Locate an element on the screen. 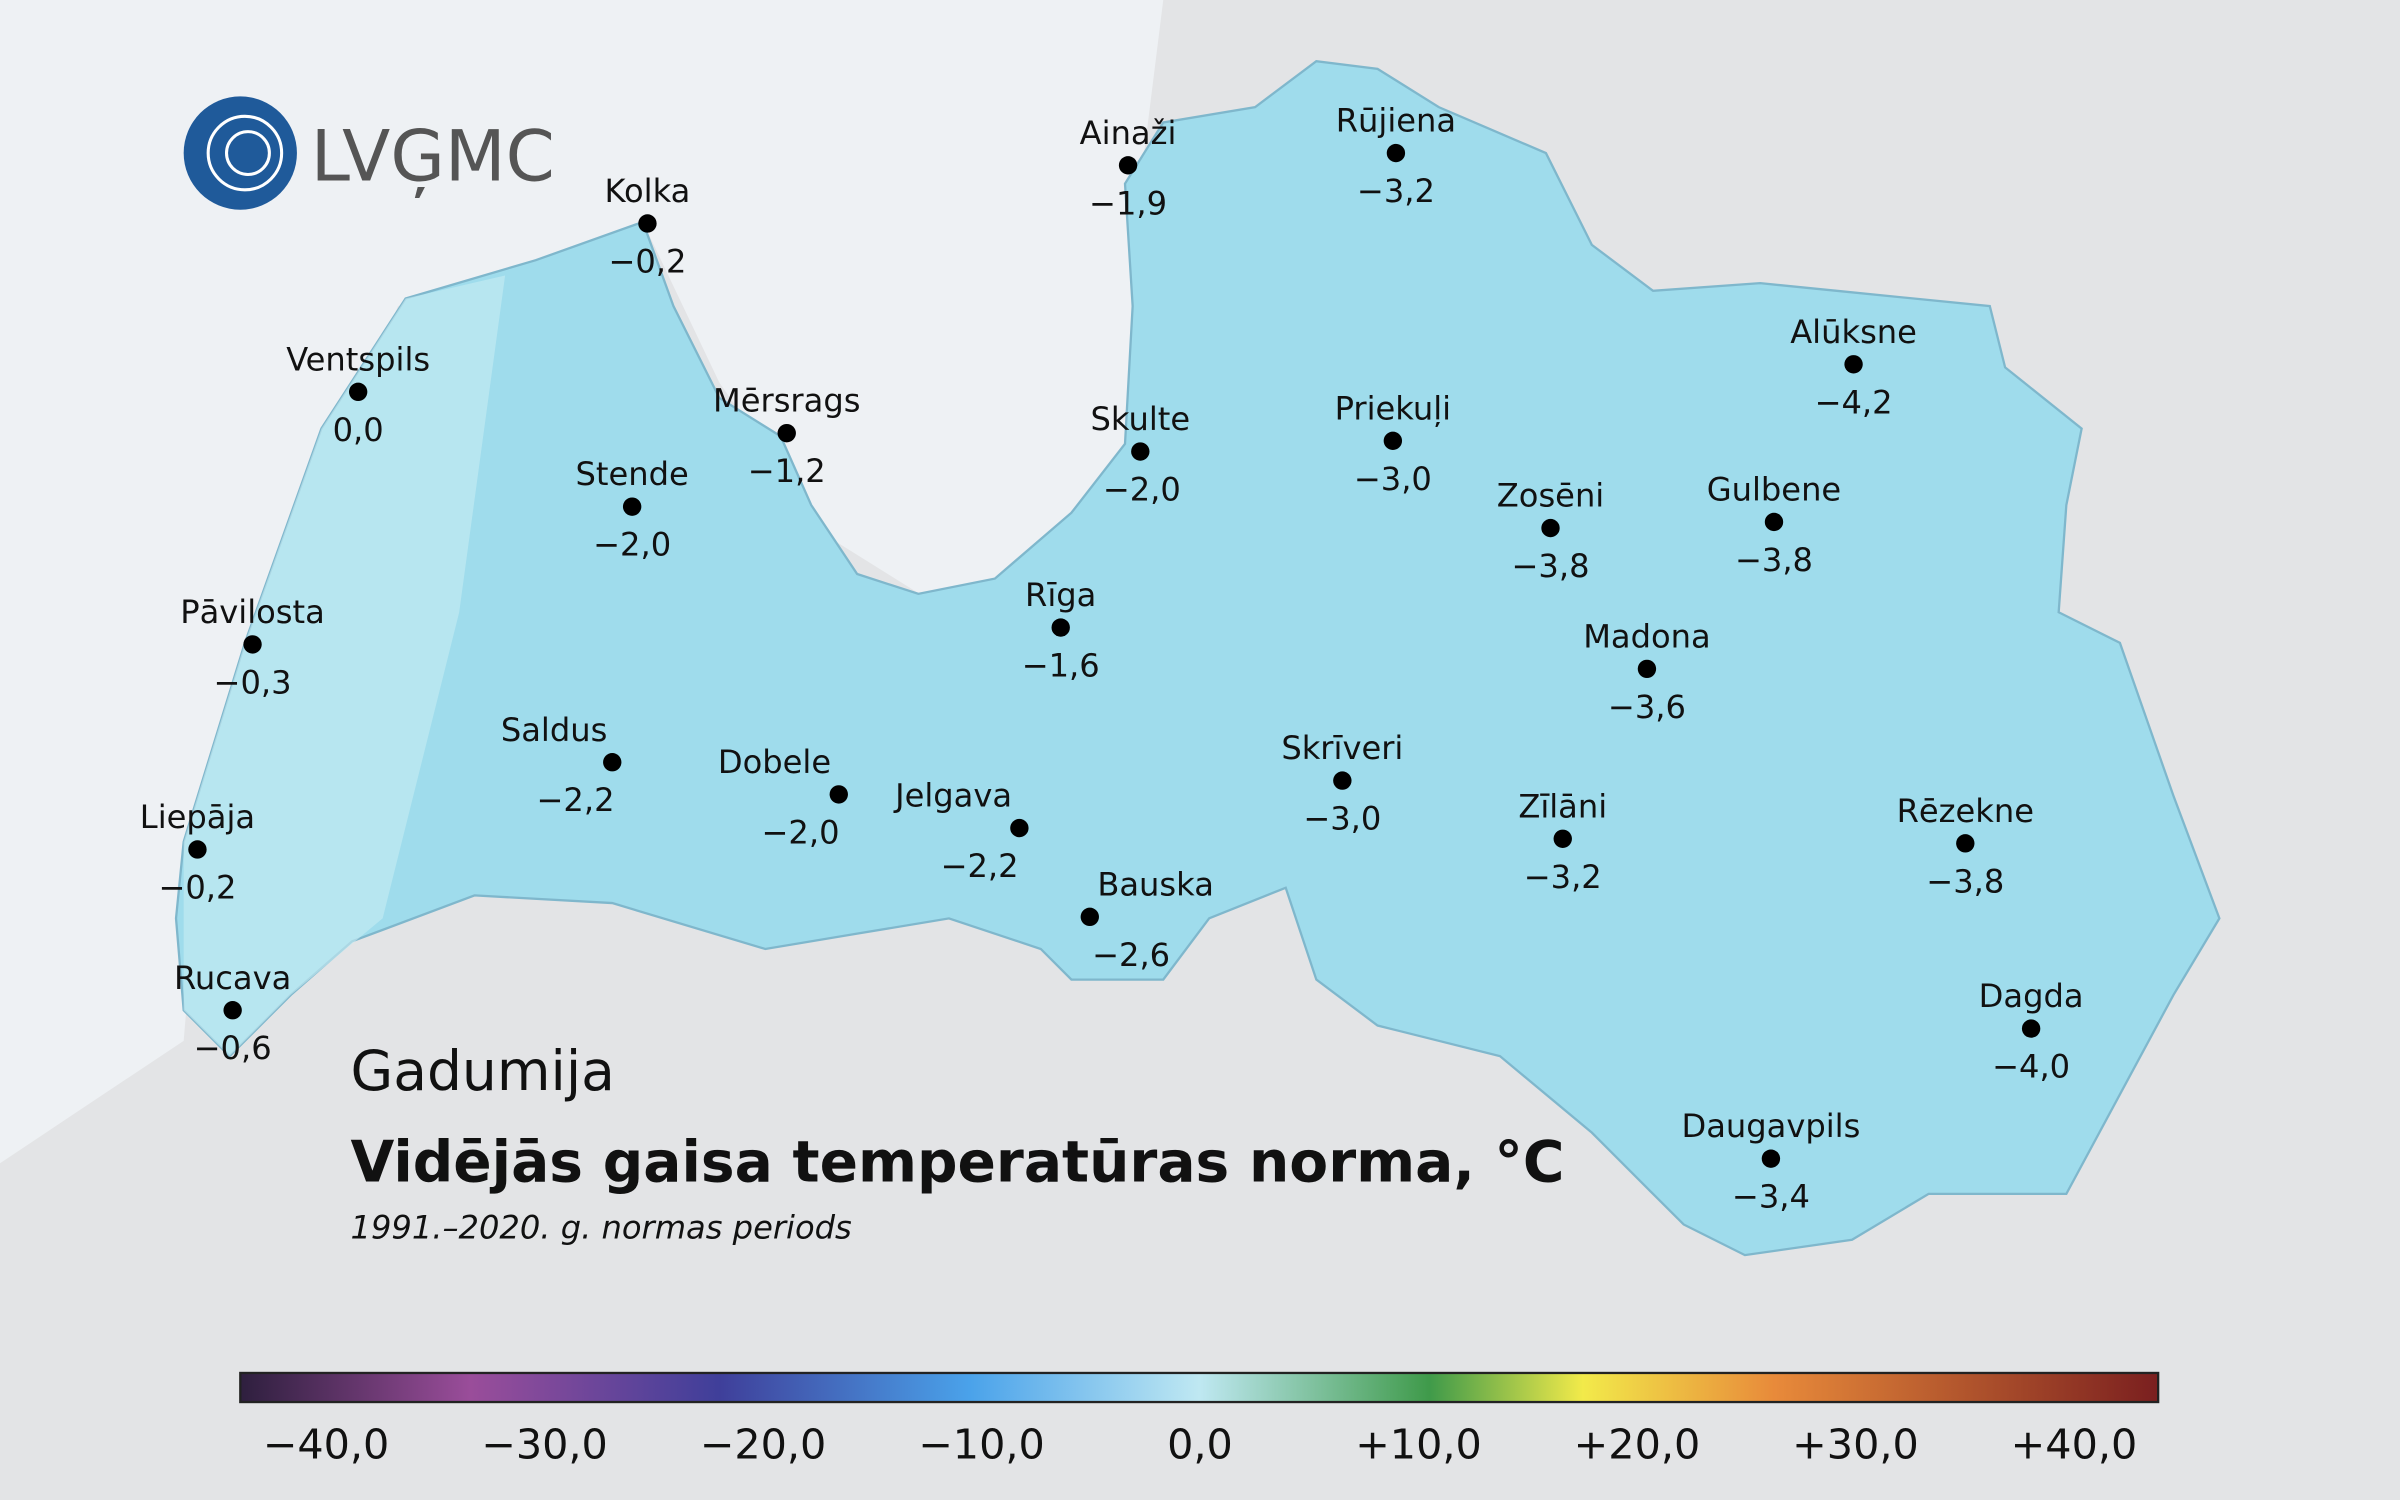 This screenshot has height=1500, width=2400. station-value: −1,2 is located at coordinates (787, 471).